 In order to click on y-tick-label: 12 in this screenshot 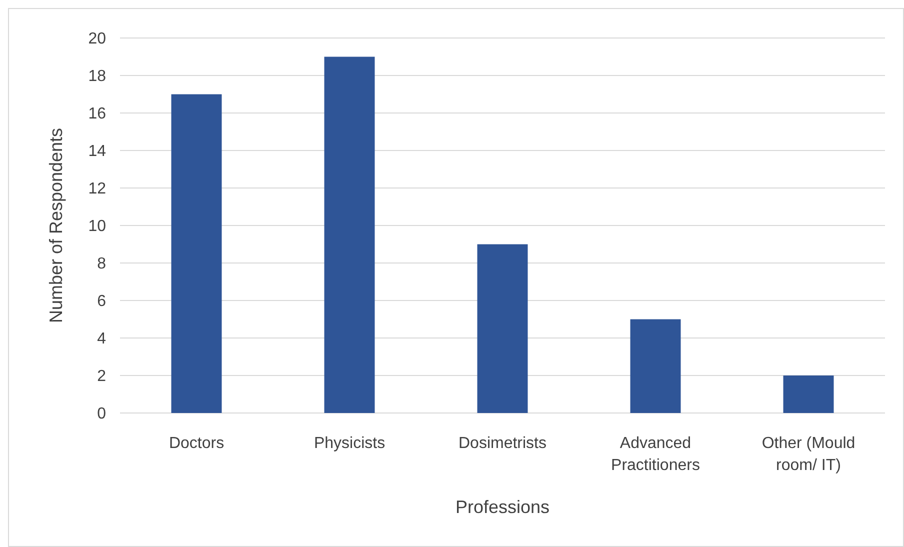, I will do `click(97, 189)`.